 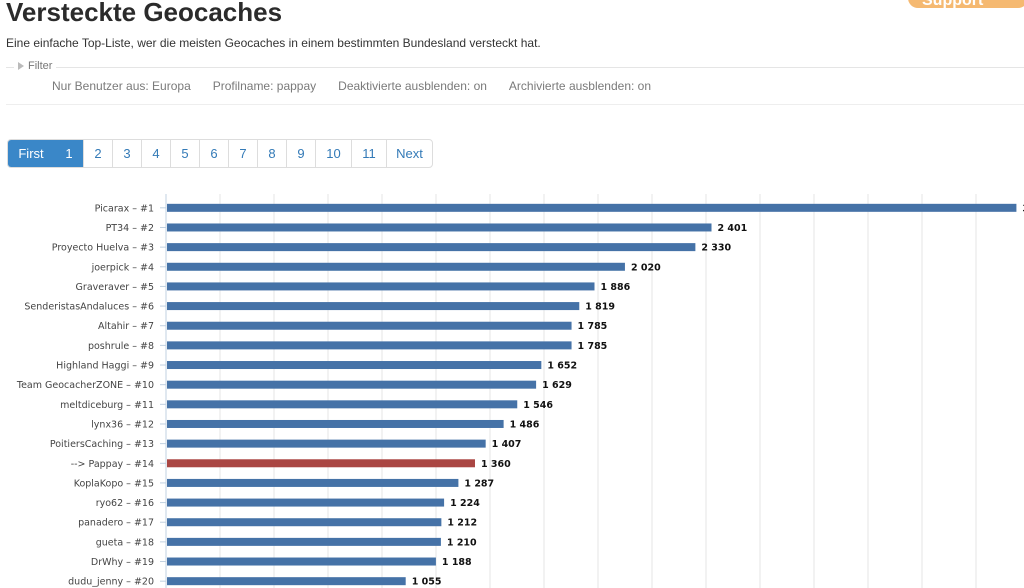 I want to click on filter-toggle: Filter, so click(x=35, y=66).